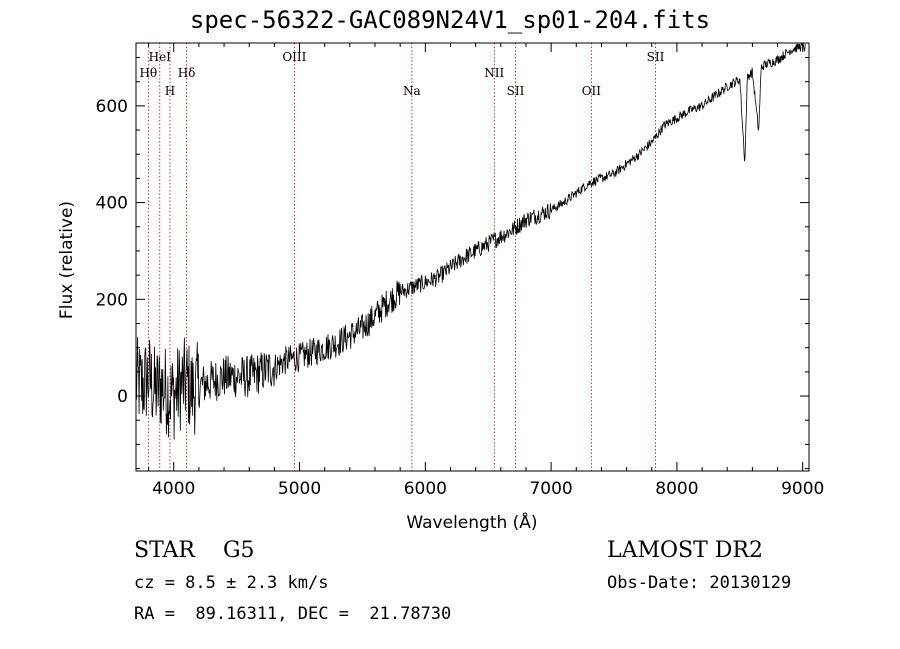 The height and width of the screenshot is (649, 900). What do you see at coordinates (516, 91) in the screenshot?
I see `marker-label-7: SII` at bounding box center [516, 91].